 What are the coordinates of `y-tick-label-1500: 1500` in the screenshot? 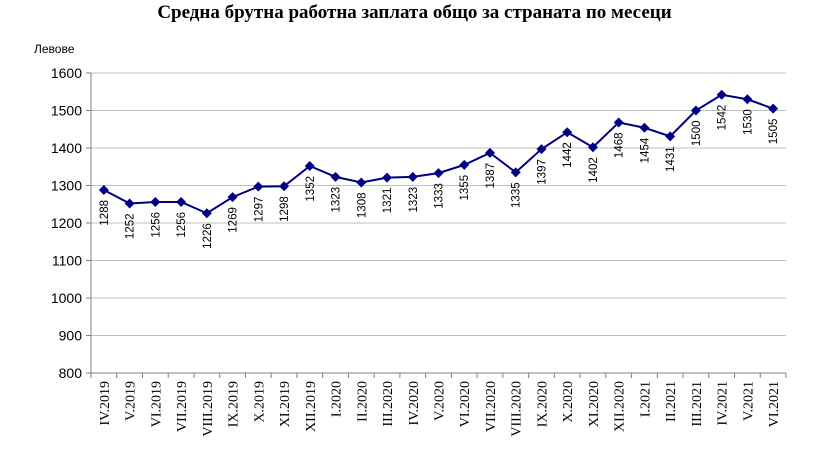 It's located at (66, 111).